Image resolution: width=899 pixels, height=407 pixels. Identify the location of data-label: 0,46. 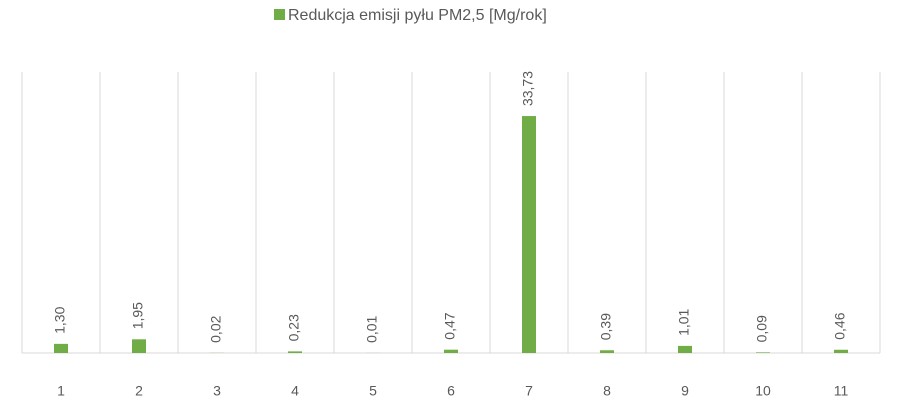
(840, 325).